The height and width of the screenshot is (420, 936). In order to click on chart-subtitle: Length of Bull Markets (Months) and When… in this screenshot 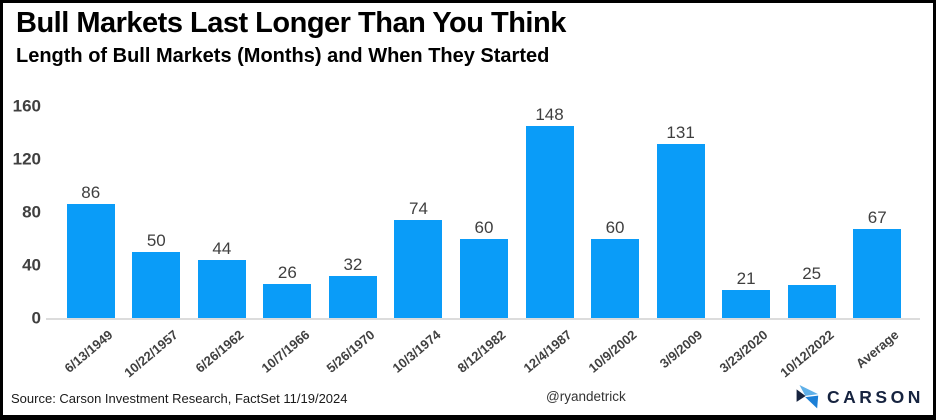, I will do `click(283, 56)`.